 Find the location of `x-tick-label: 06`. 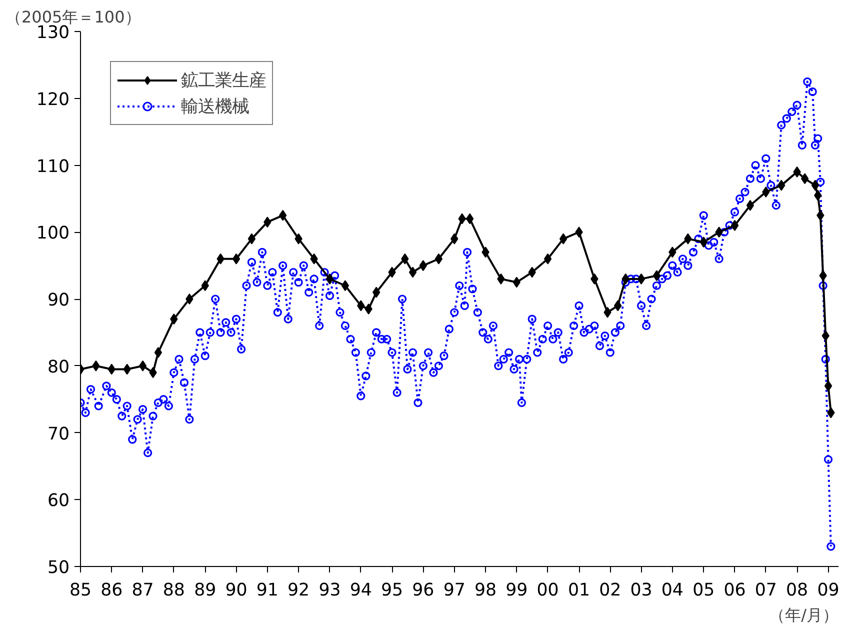

x-tick-label: 06 is located at coordinates (735, 590).